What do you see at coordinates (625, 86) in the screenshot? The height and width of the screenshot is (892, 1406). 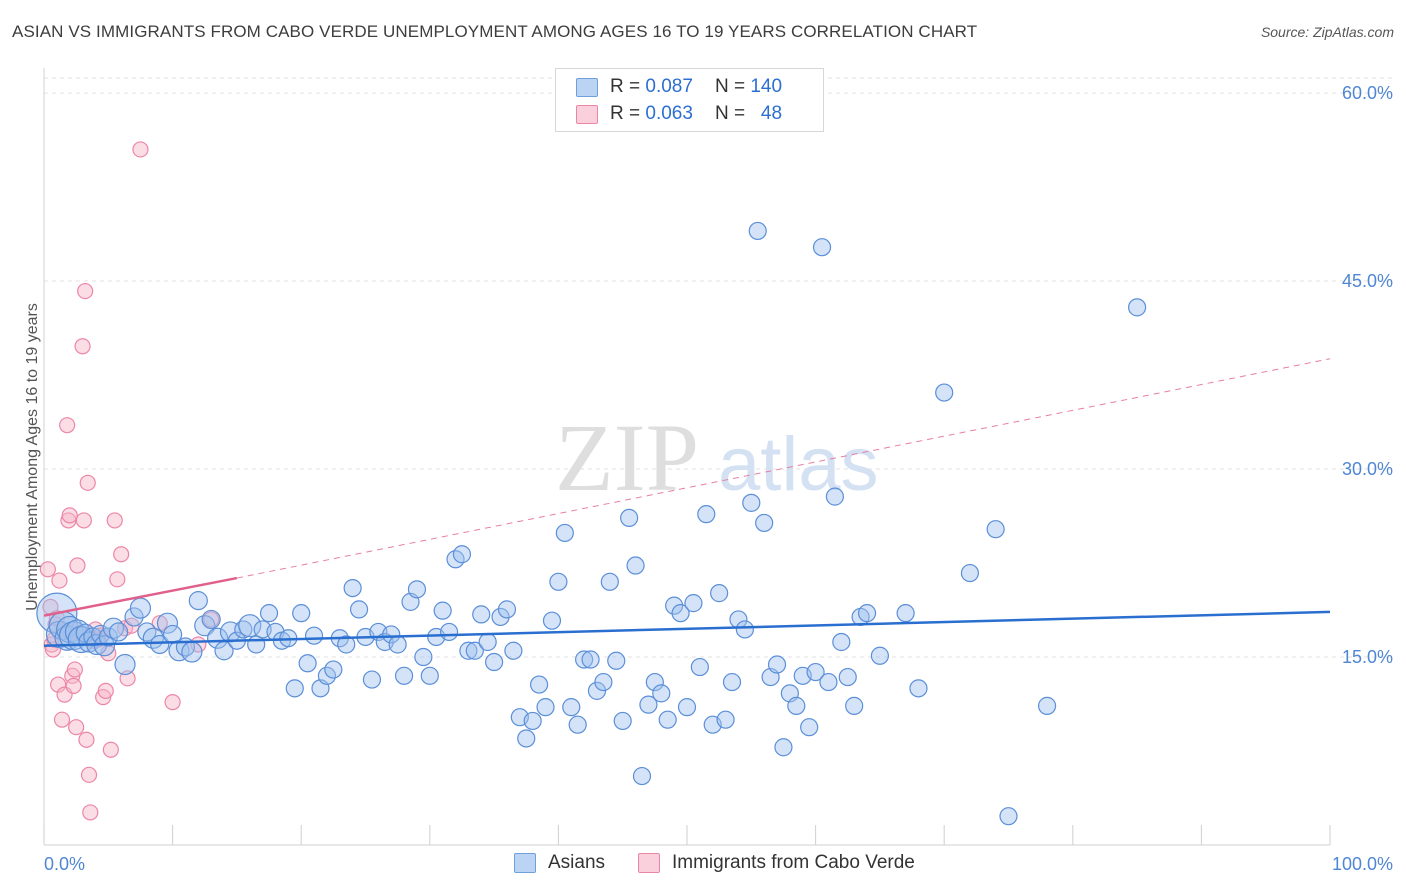 I see `legend-r-label: R =` at bounding box center [625, 86].